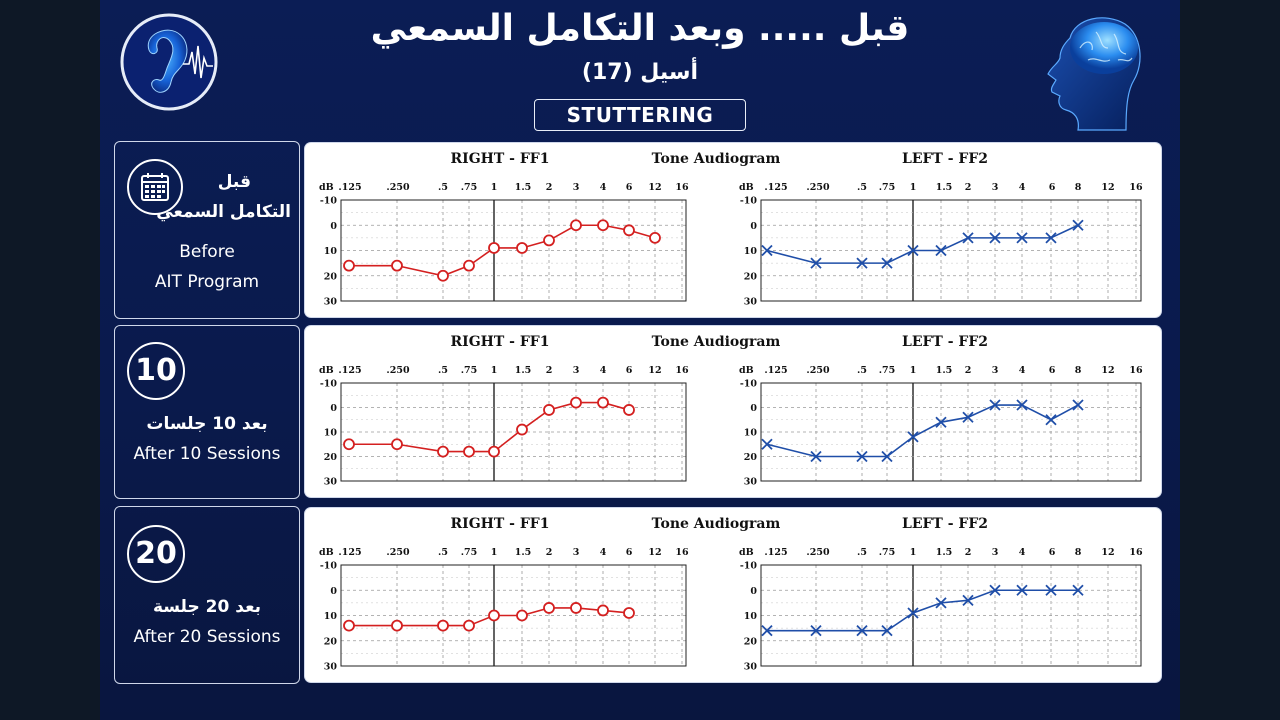  Describe the element at coordinates (155, 187) in the screenshot. I see `calendar-icon` at that location.